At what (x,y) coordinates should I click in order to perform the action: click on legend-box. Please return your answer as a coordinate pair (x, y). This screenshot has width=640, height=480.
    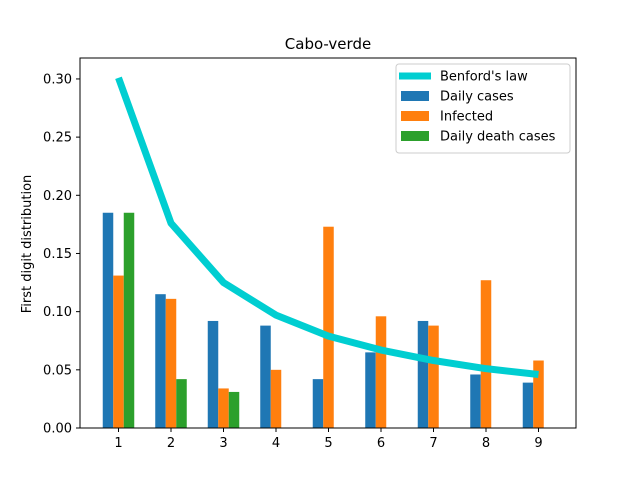
    Looking at the image, I should click on (483, 108).